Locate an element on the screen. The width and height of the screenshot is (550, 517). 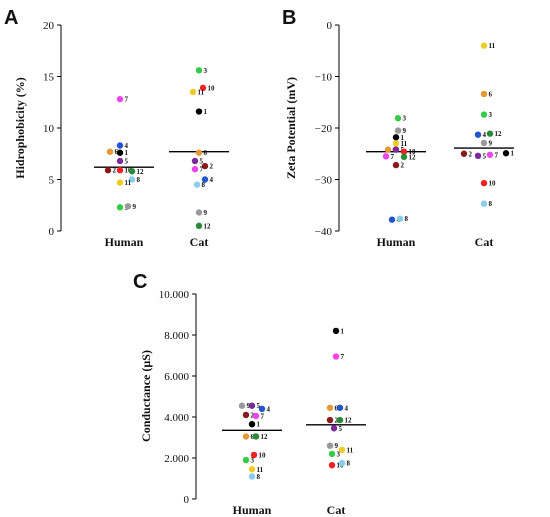
y-tick-label: 4.000 is located at coordinates (176, 418).